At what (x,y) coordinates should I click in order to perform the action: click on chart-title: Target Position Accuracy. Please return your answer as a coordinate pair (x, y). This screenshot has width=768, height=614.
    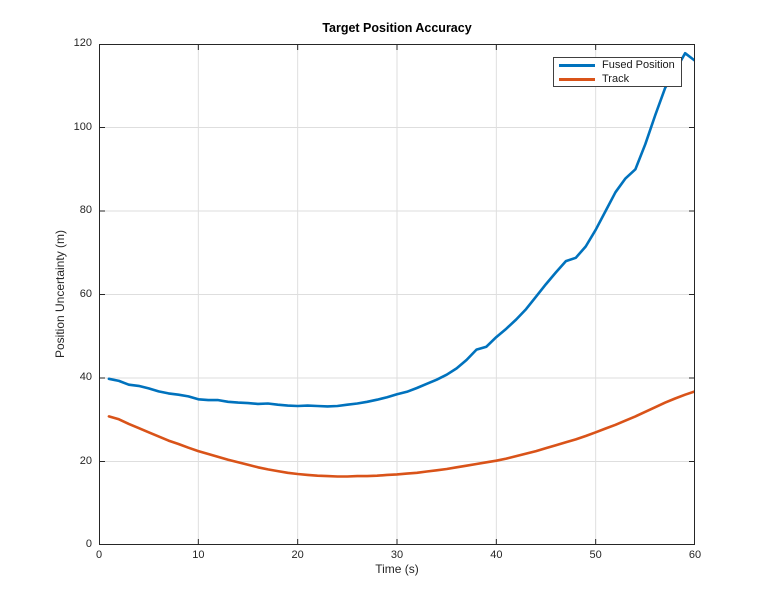
    Looking at the image, I should click on (397, 28).